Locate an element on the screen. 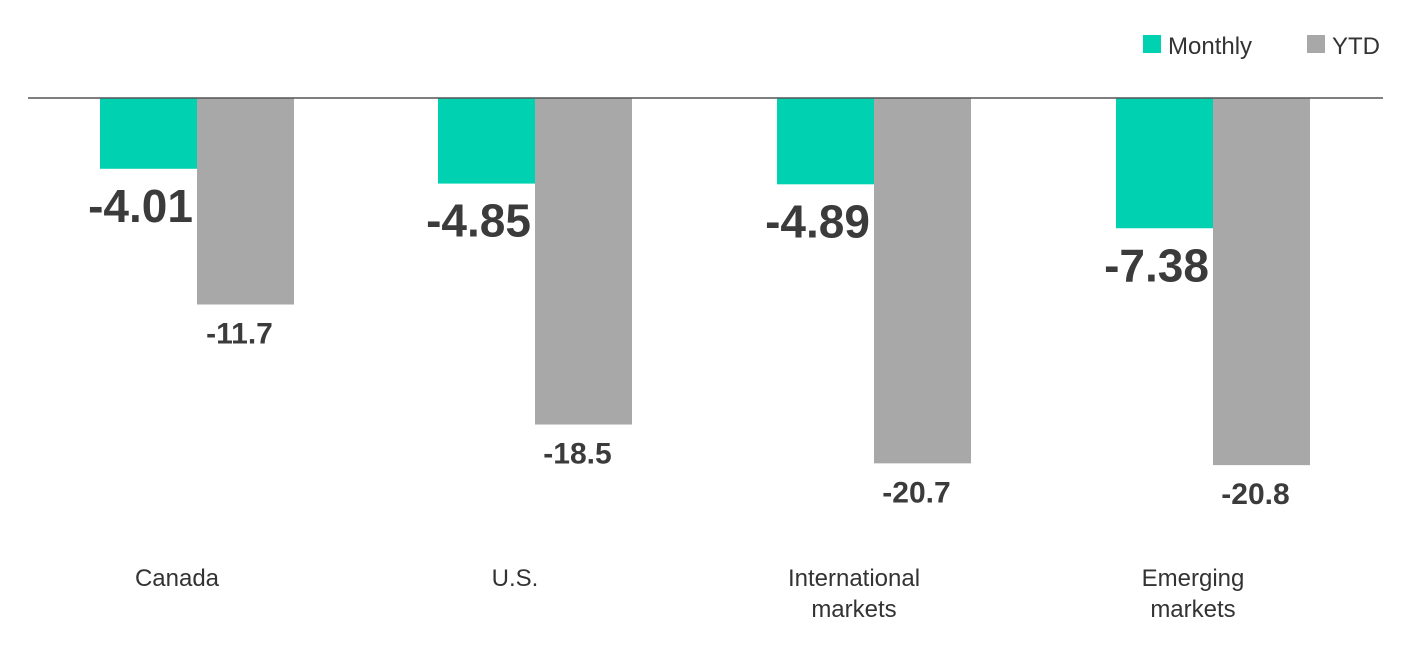 The image size is (1410, 665). label-monthly-3: -7.38 is located at coordinates (1156, 265).